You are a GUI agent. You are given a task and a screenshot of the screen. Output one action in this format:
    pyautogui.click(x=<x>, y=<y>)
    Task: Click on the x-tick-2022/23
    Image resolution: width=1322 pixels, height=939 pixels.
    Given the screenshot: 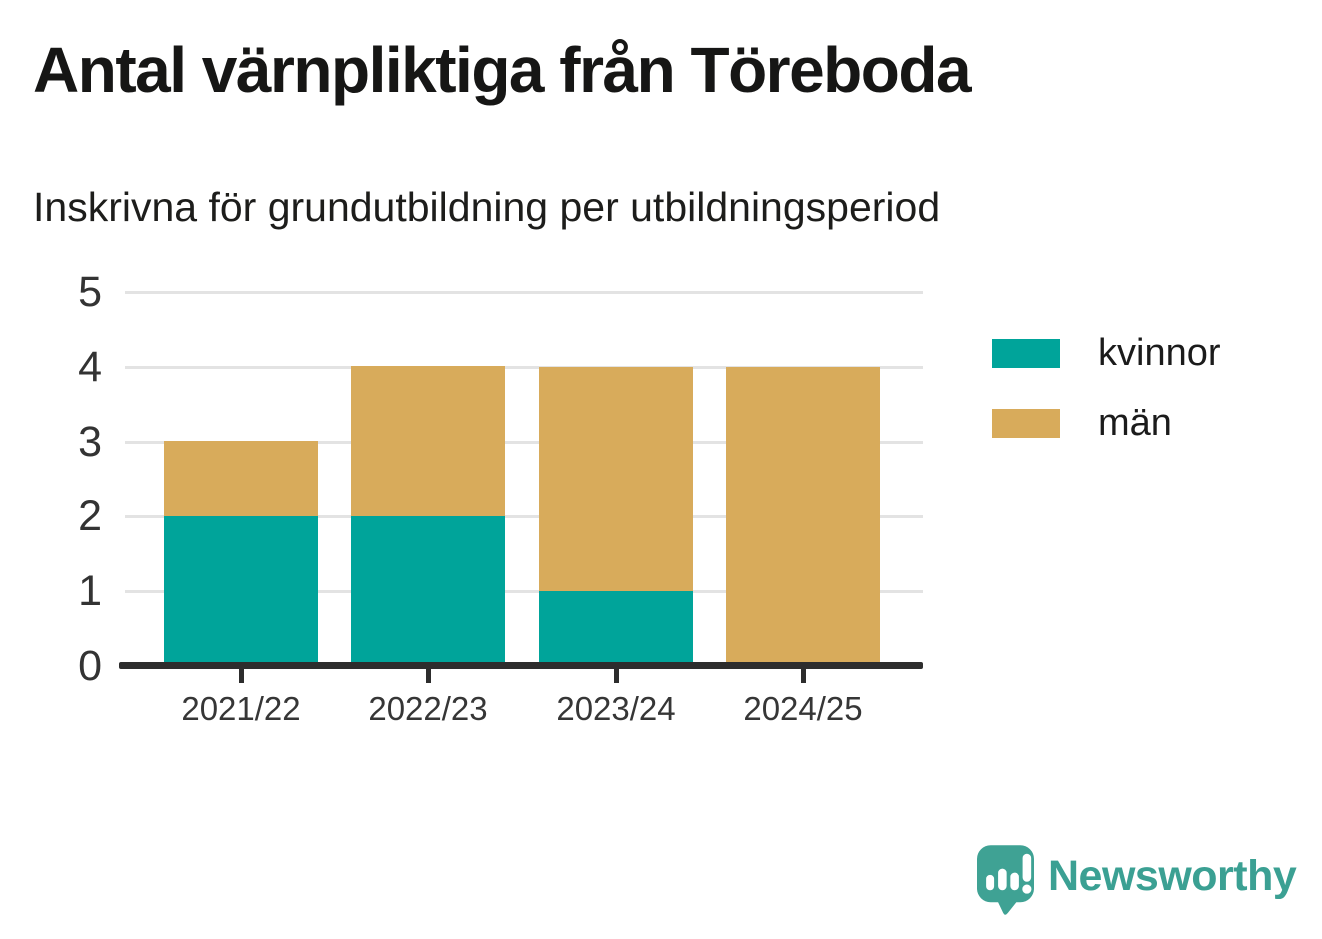 What is the action you would take?
    pyautogui.click(x=428, y=676)
    